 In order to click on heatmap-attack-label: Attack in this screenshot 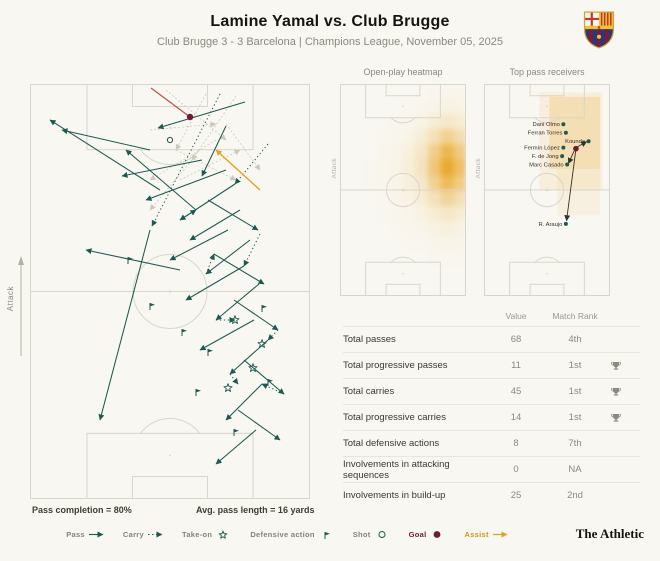, I will do `click(334, 168)`.